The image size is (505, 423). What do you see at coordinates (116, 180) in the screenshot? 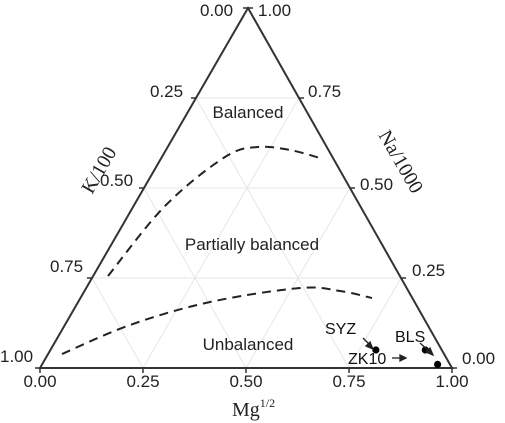
I see `left-tick-label-2: 0.50` at bounding box center [116, 180].